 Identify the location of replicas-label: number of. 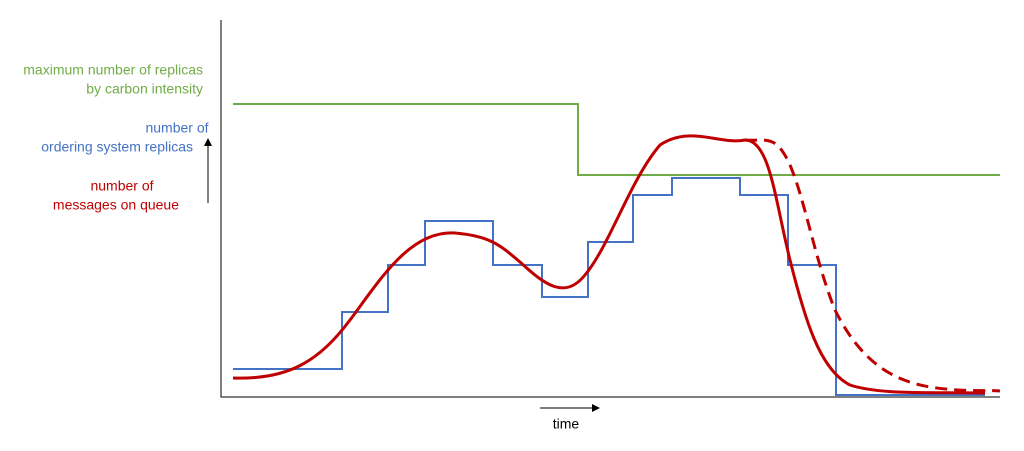
(176, 128).